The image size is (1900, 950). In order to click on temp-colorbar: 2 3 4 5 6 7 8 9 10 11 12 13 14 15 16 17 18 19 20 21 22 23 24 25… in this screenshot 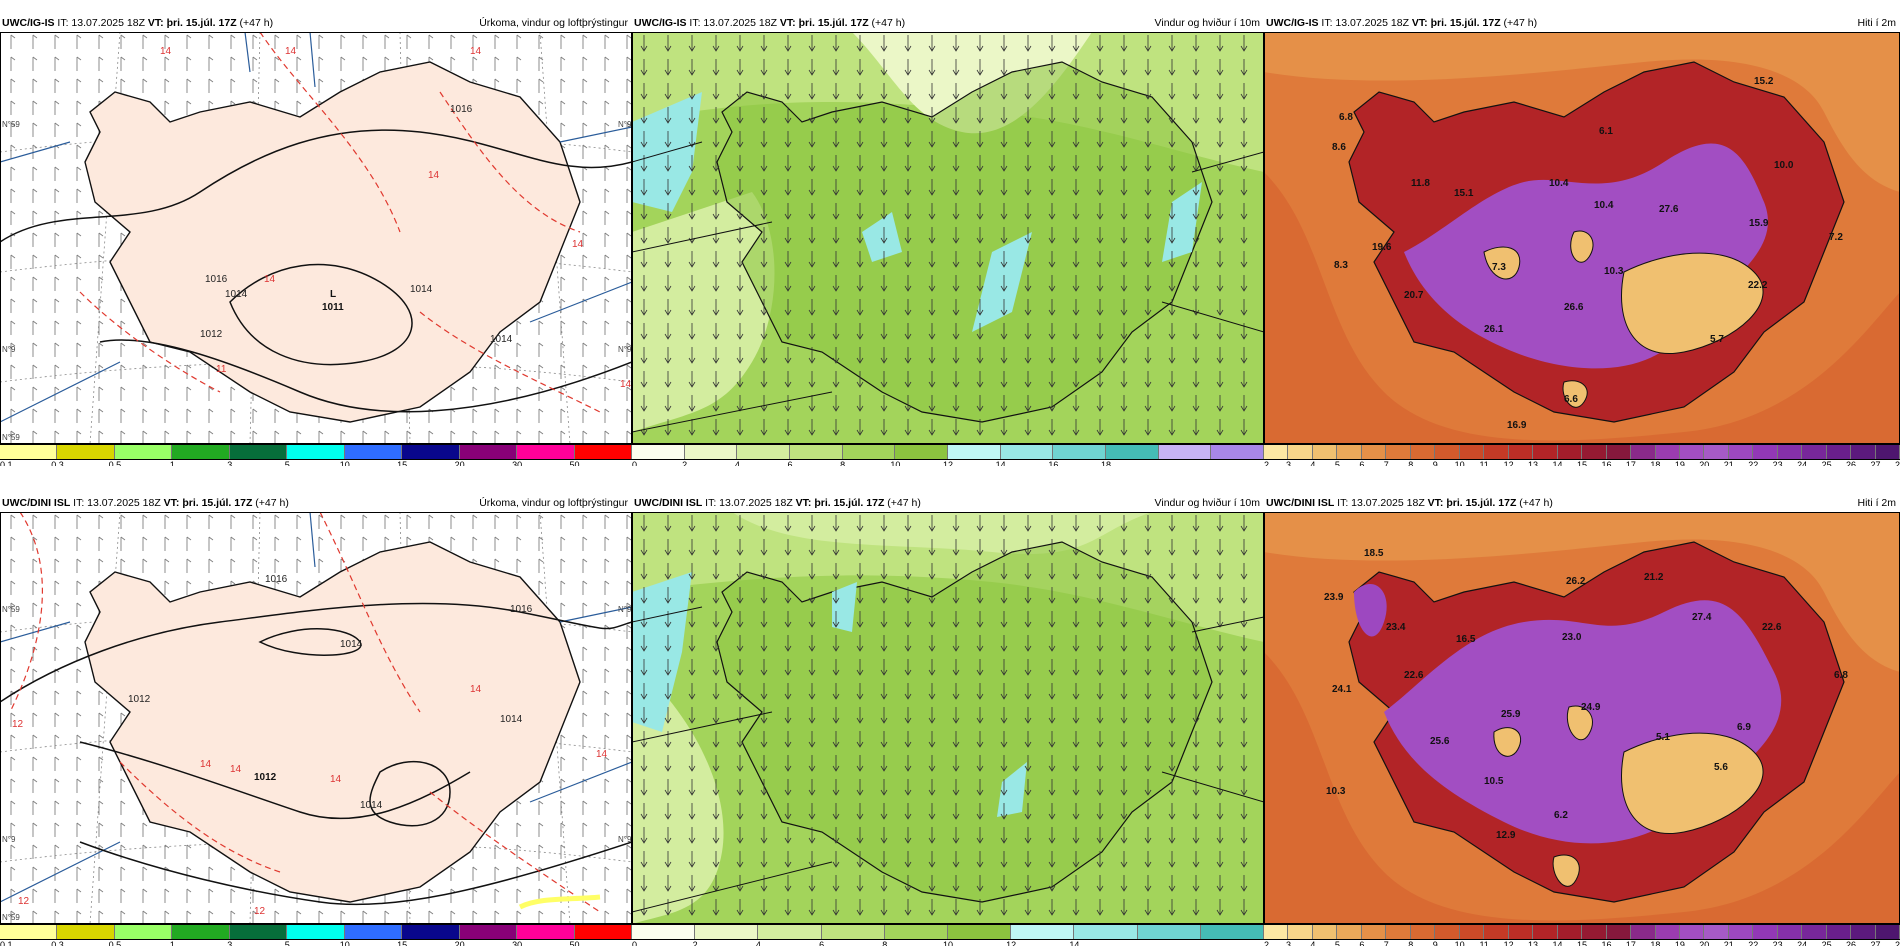, I will do `click(1582, 455)`.